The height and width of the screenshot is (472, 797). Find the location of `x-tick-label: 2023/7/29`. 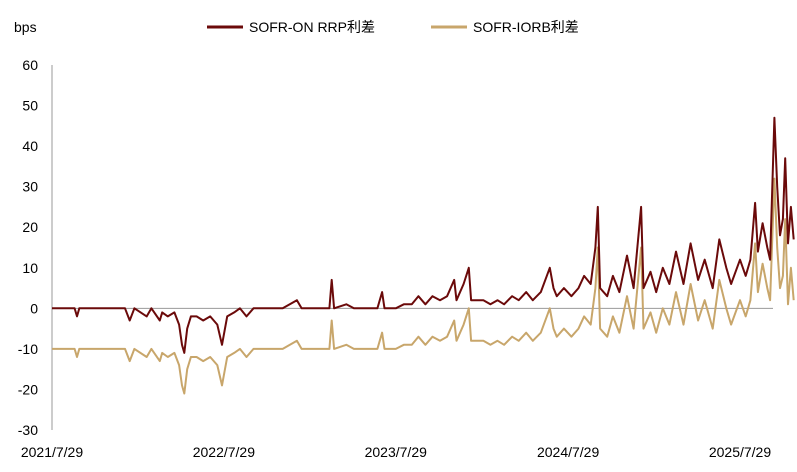

x-tick-label: 2023/7/29 is located at coordinates (396, 452).